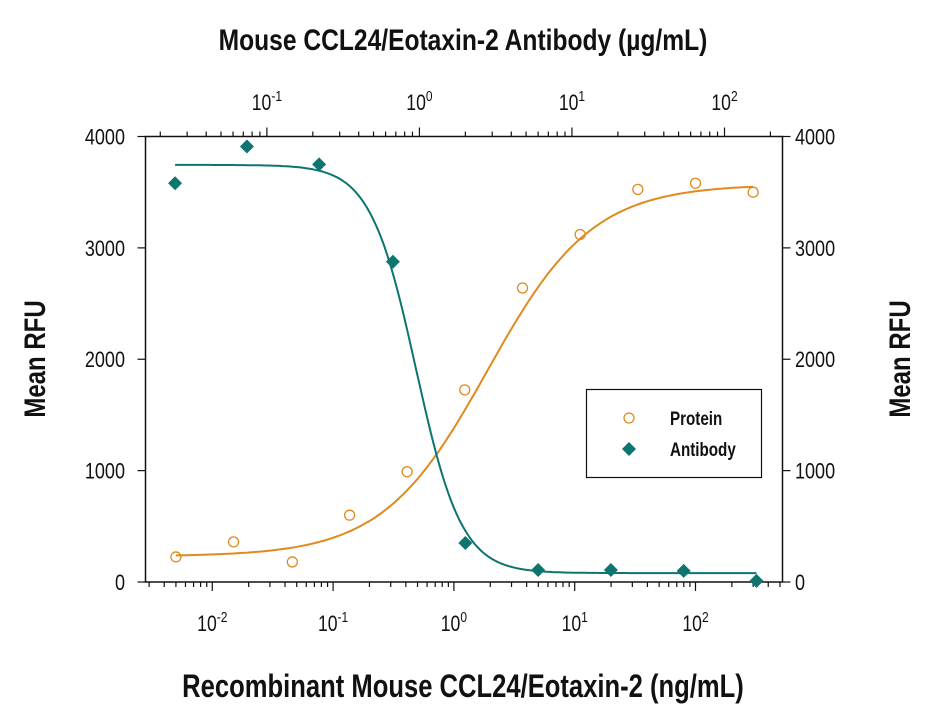 The image size is (927, 714). What do you see at coordinates (800, 583) in the screenshot?
I see `y-right-tick-label: 0` at bounding box center [800, 583].